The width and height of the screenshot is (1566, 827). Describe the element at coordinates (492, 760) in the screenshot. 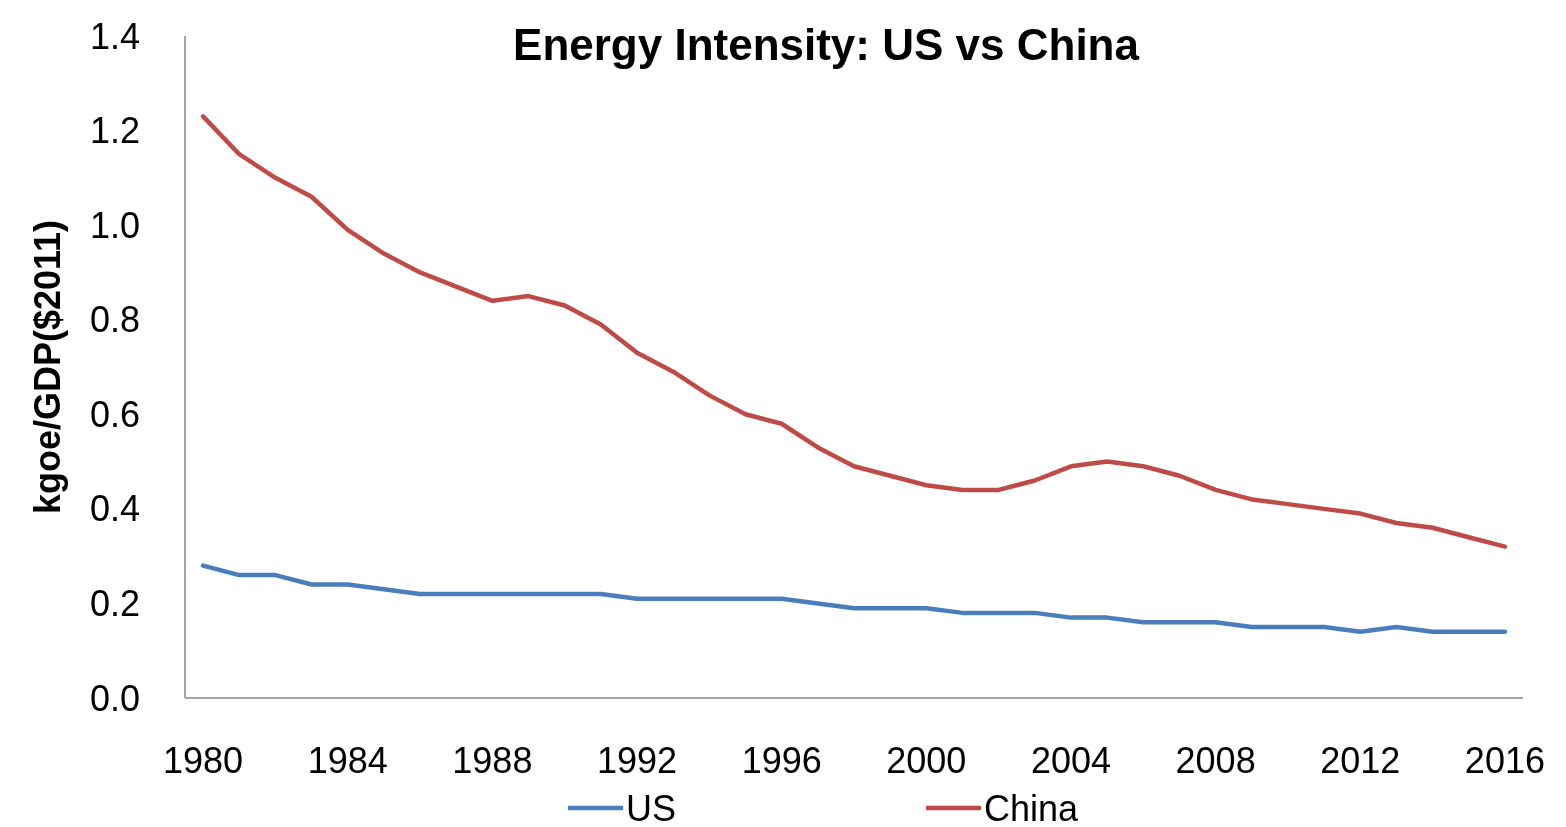

I see `x-tick-label: 1988` at that location.